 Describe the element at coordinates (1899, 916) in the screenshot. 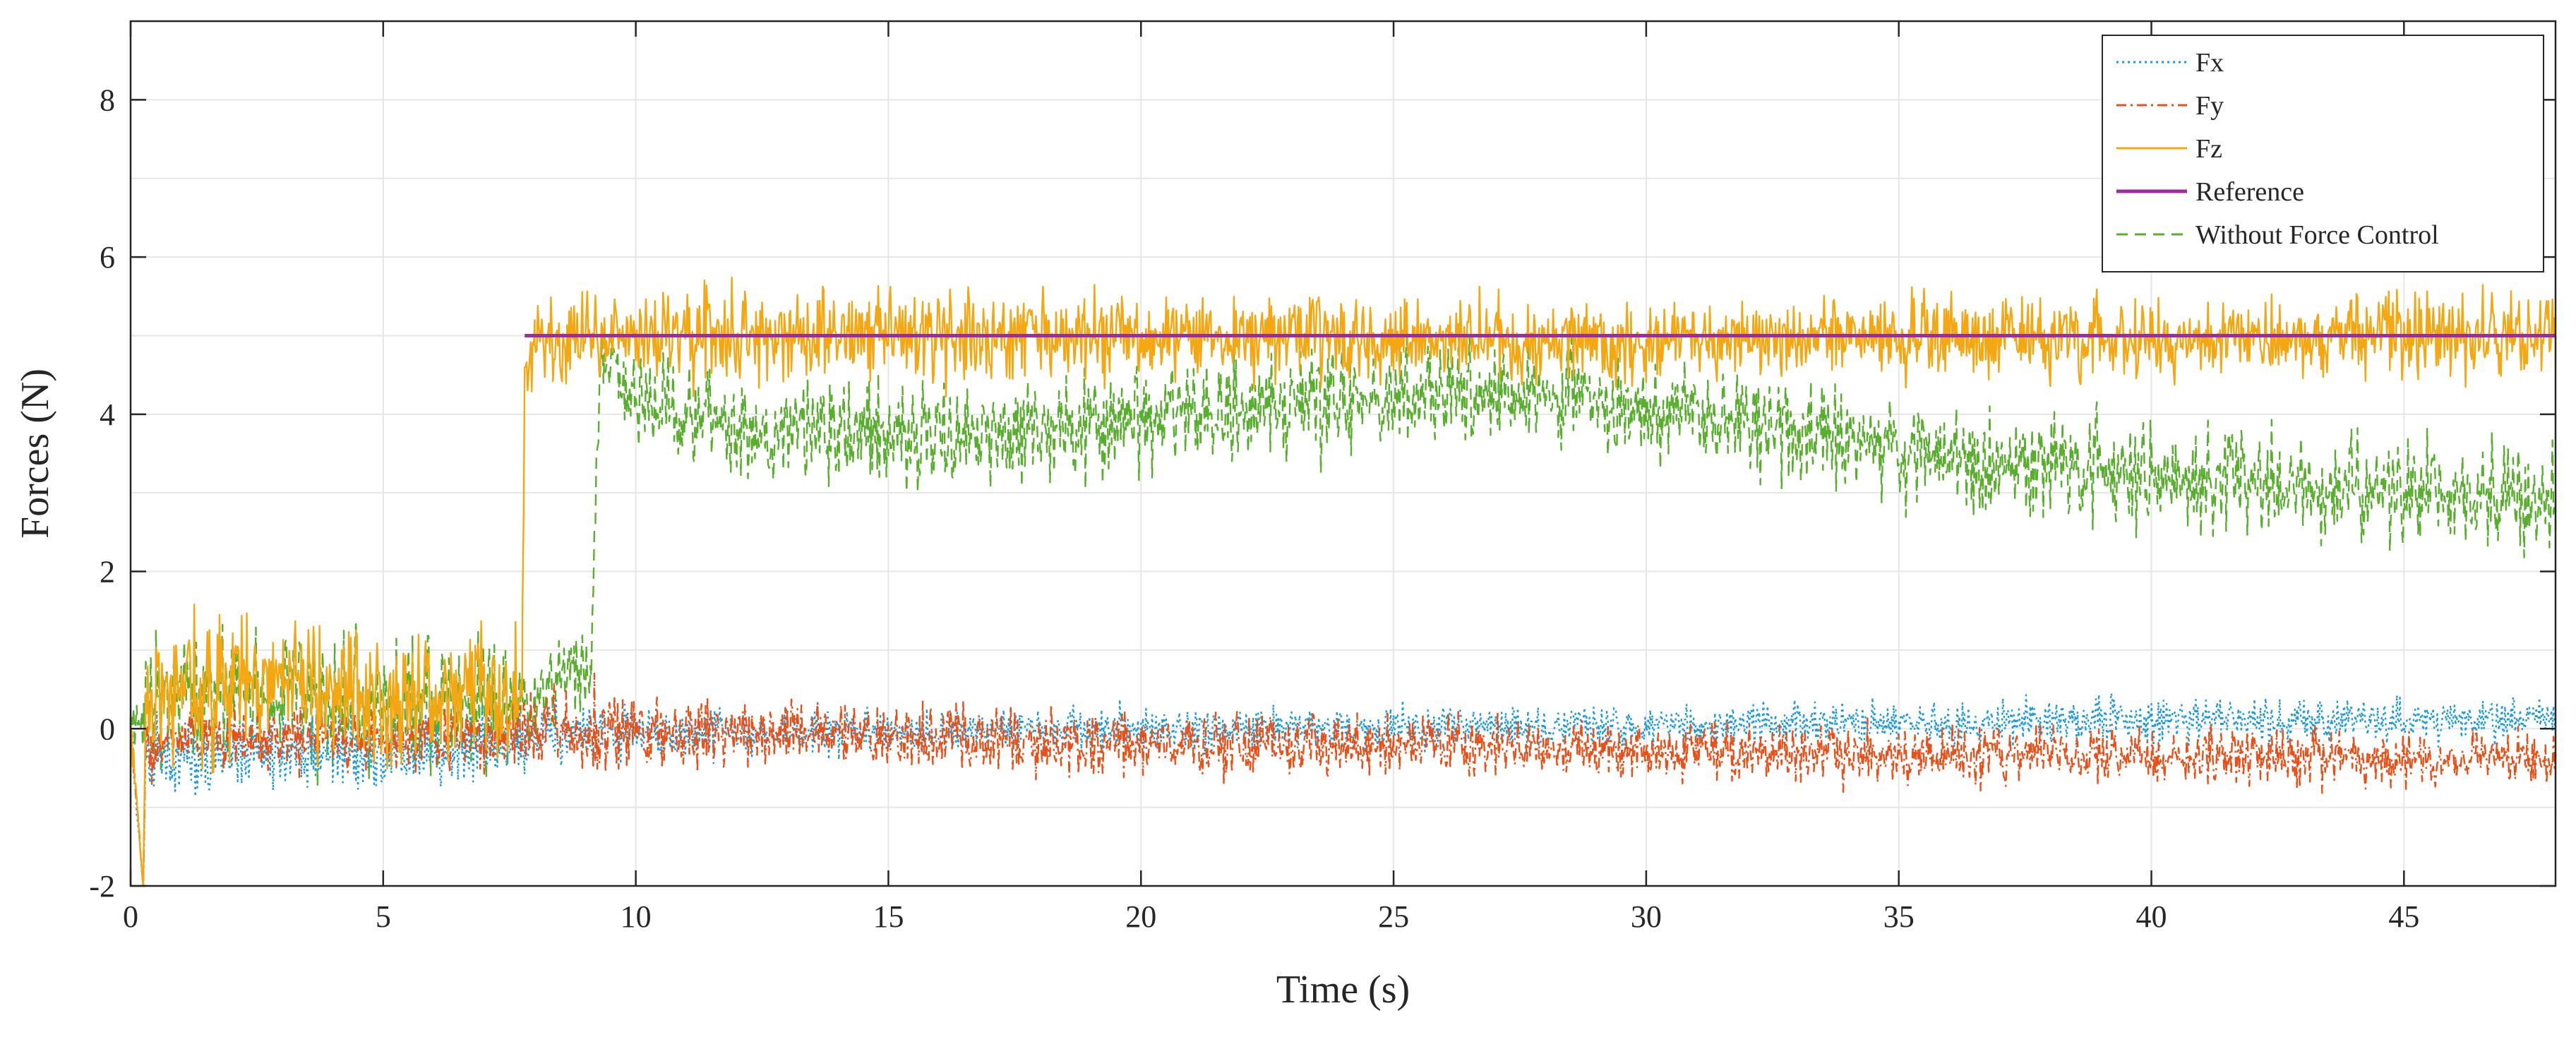

I see `x-tick-label: 35` at that location.